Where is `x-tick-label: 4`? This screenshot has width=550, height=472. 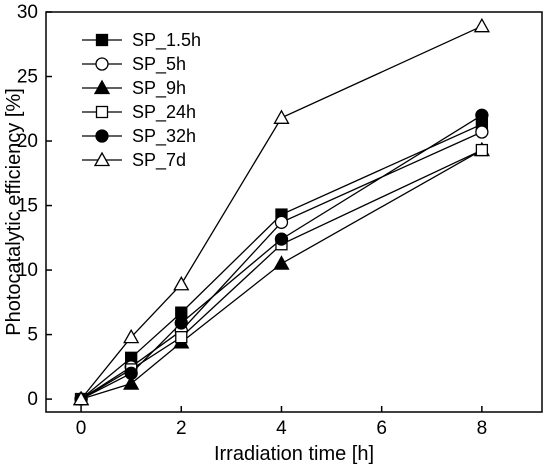 x-tick-label: 4 is located at coordinates (281, 428).